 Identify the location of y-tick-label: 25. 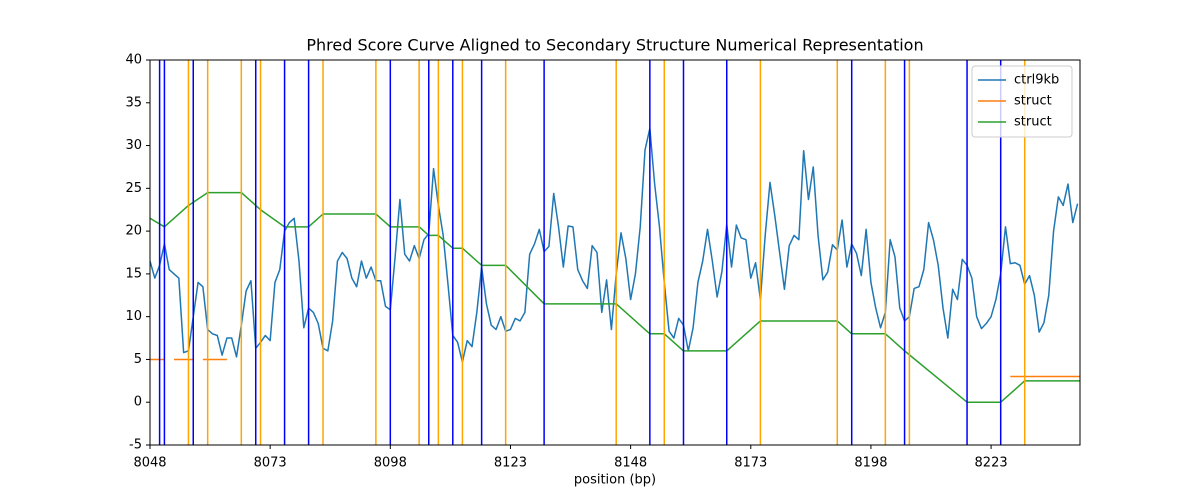
(133, 188).